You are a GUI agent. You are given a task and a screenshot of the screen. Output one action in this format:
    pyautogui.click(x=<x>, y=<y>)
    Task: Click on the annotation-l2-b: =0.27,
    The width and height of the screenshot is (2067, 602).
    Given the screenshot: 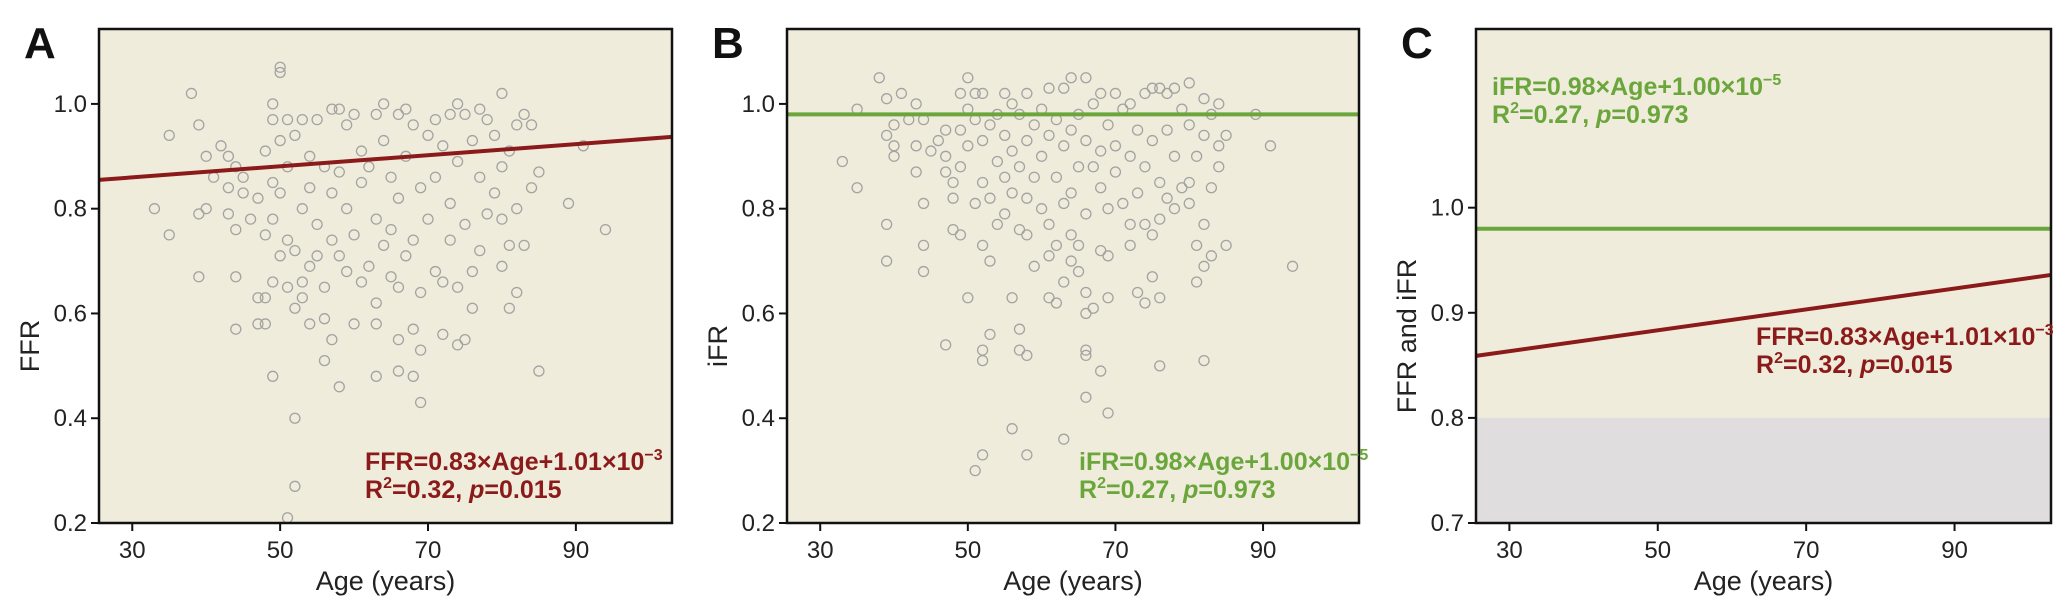 What is the action you would take?
    pyautogui.click(x=1557, y=115)
    